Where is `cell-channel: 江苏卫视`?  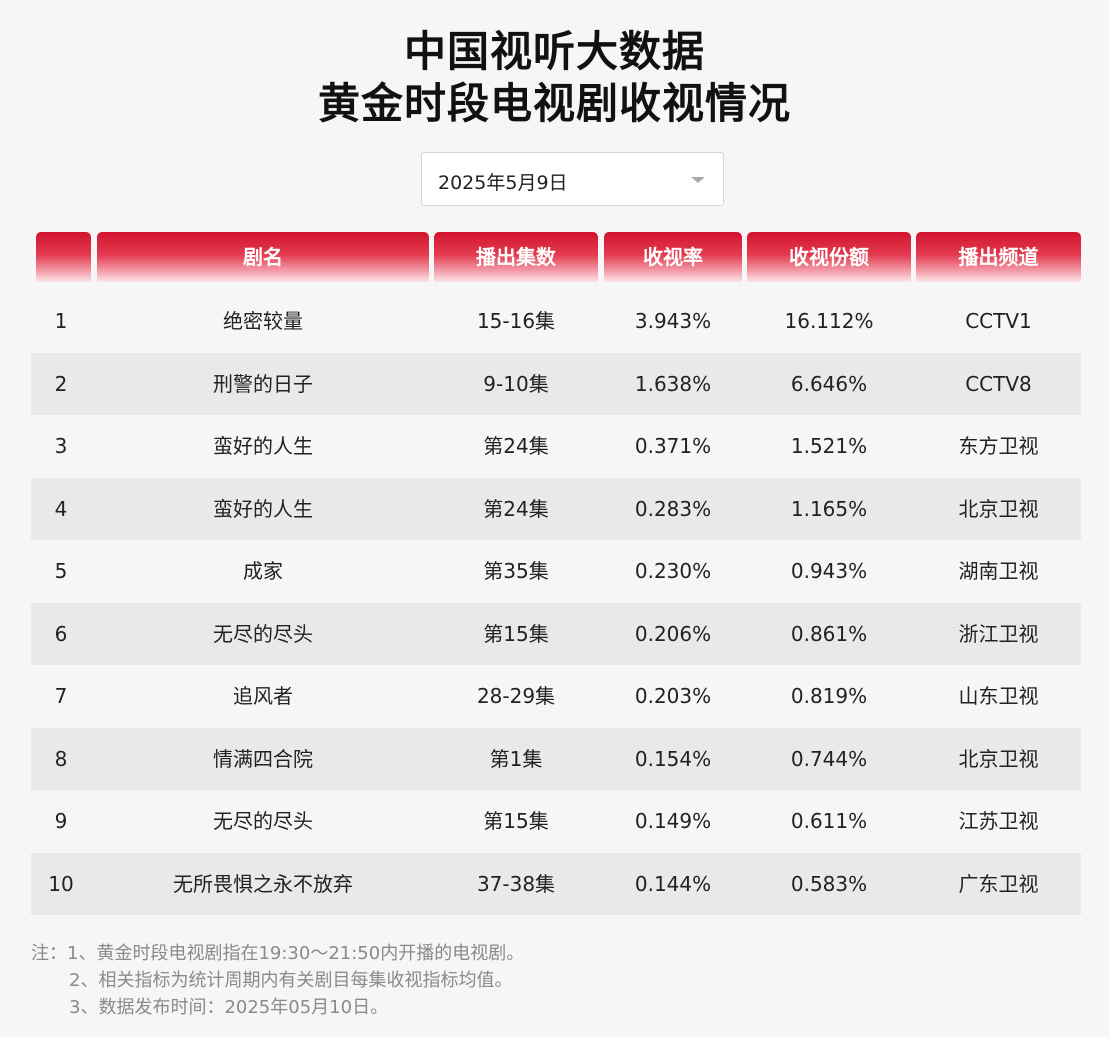 cell-channel: 江苏卫视 is located at coordinates (998, 821).